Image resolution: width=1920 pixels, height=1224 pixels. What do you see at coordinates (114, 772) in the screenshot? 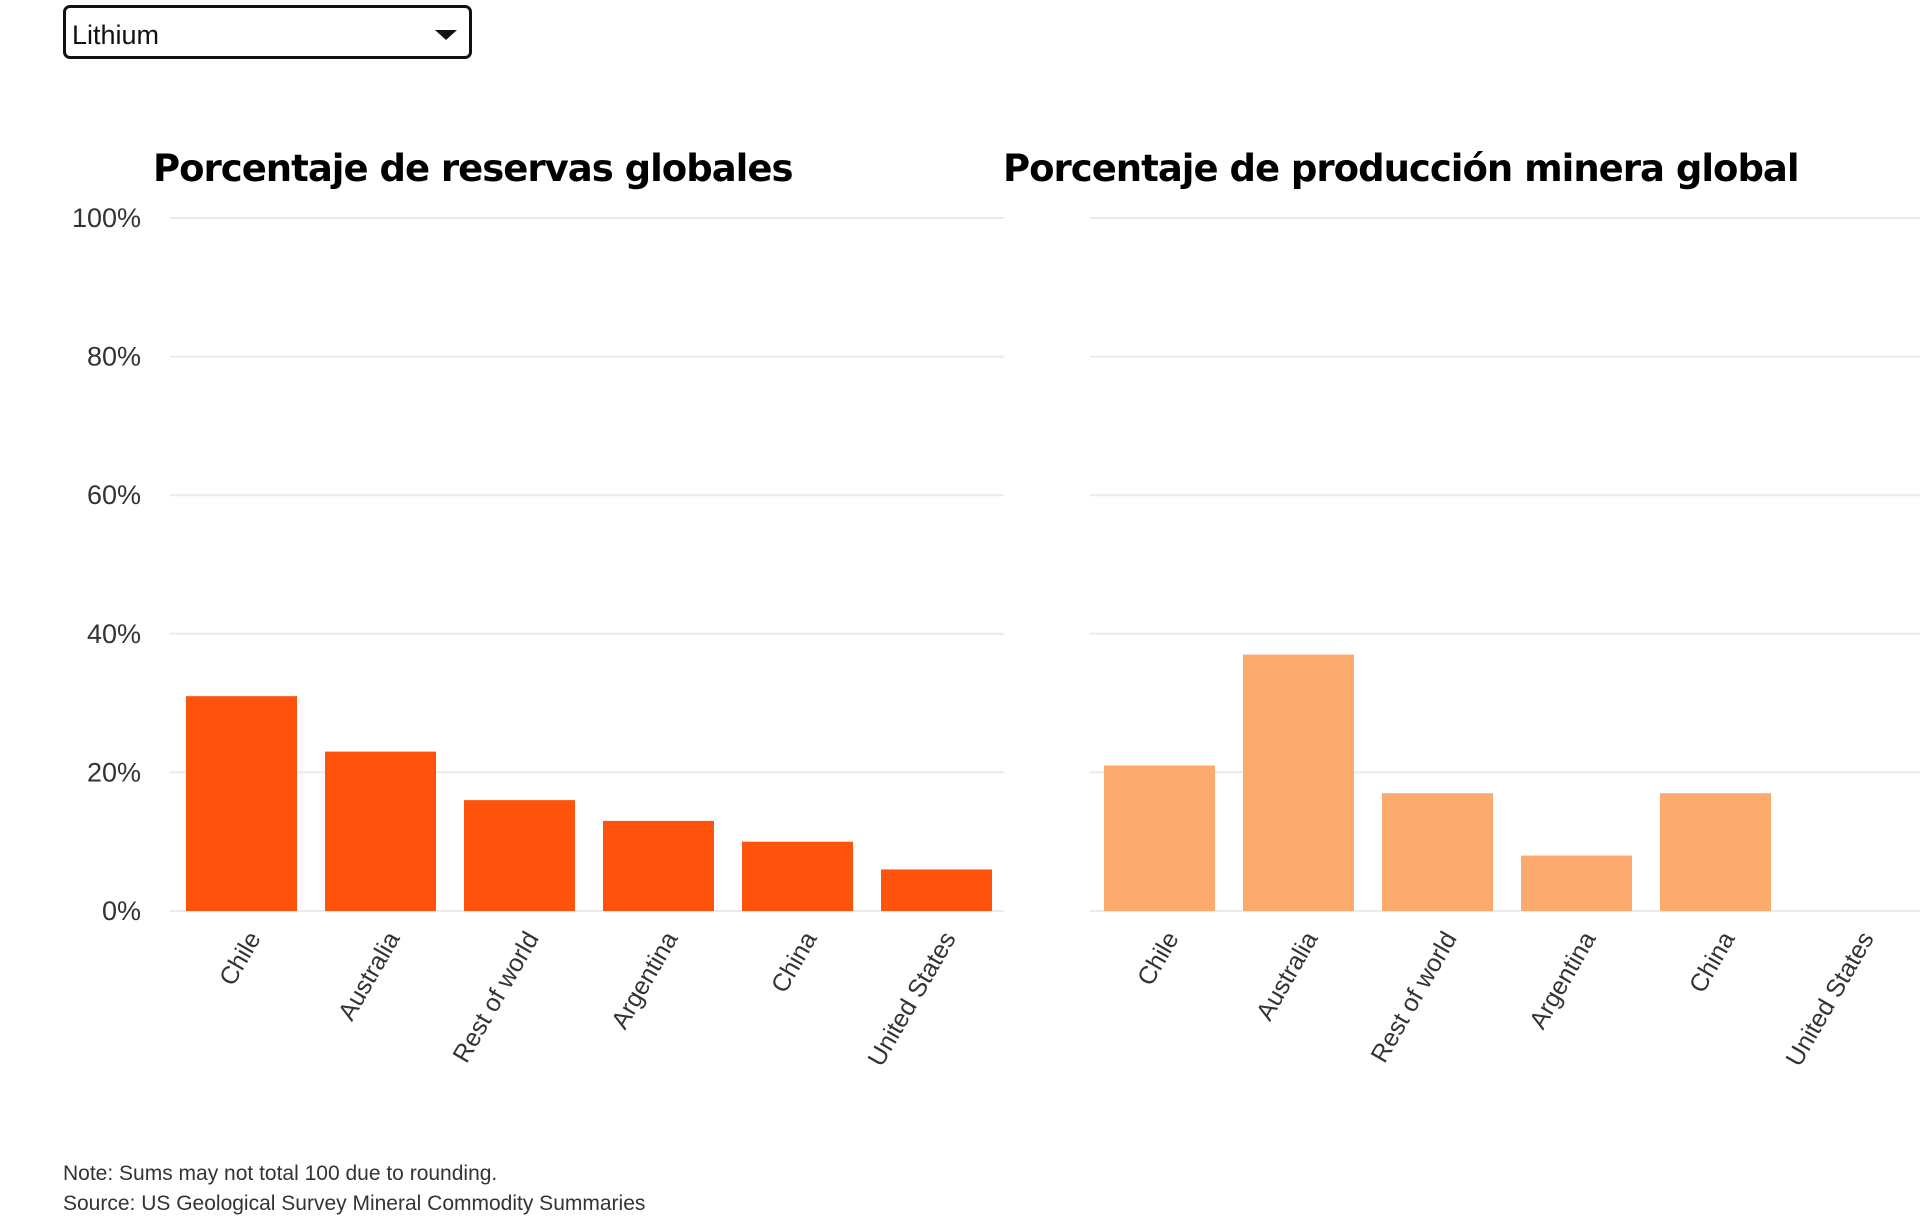
I see `y-tick-label: 20%` at bounding box center [114, 772].